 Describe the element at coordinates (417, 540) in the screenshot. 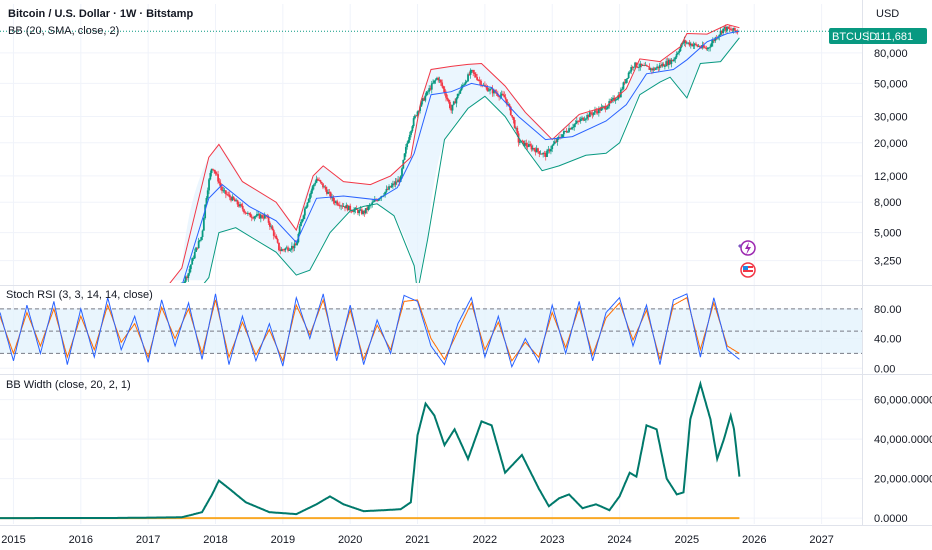

I see `x-tick-label: 2021` at that location.